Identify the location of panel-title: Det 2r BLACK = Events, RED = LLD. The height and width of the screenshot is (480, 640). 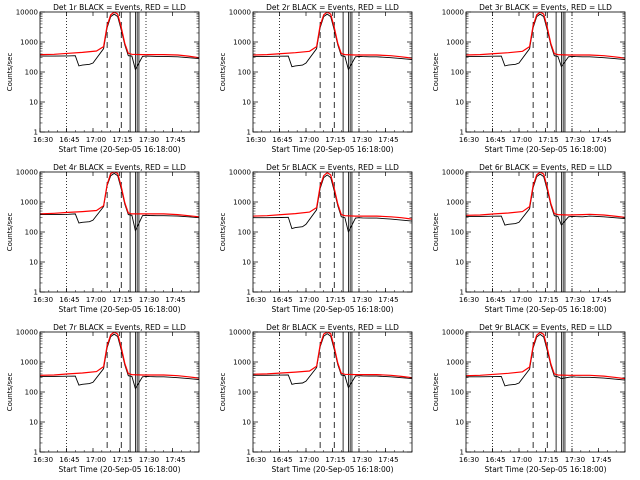
(332, 7).